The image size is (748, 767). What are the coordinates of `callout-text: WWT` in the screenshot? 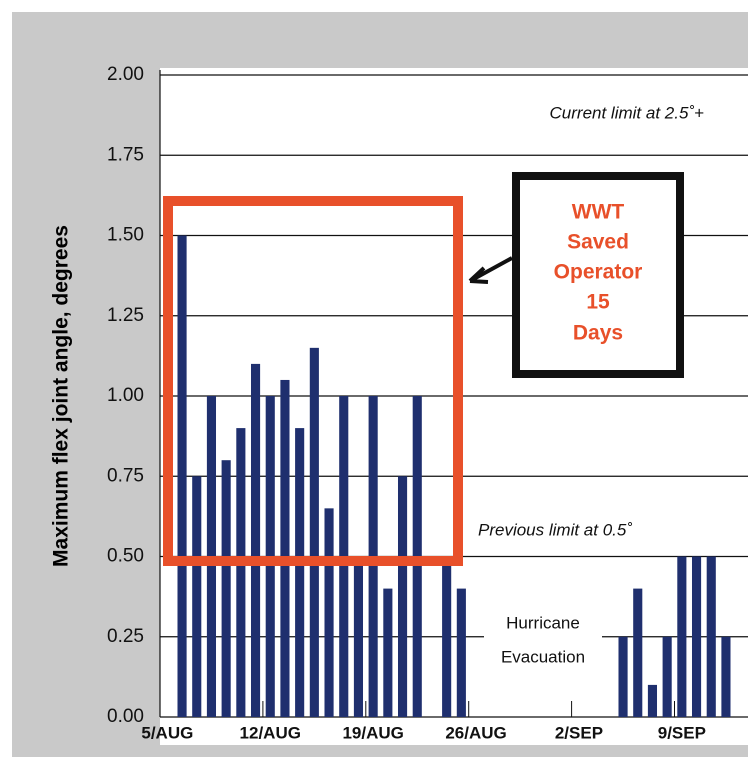 It's located at (598, 212).